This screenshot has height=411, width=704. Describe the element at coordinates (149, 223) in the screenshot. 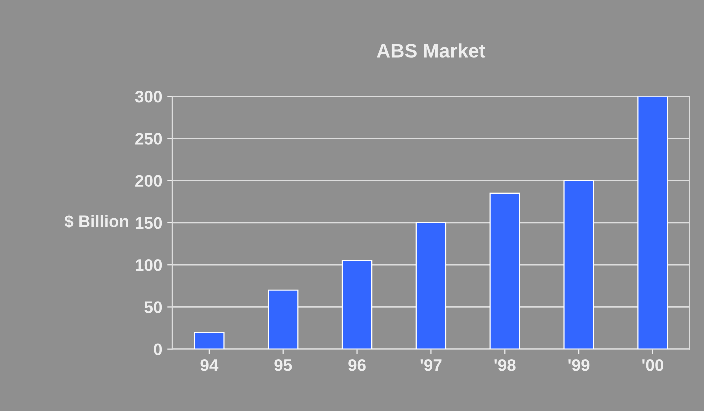

I see `y-tick-label: 150` at that location.